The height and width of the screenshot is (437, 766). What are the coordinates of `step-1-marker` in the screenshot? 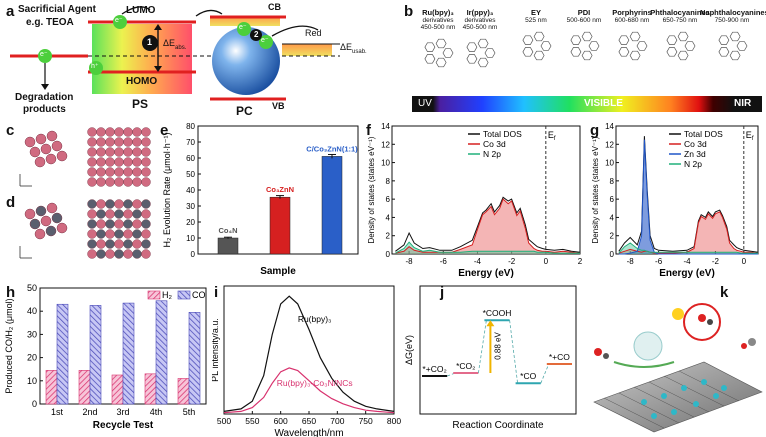 It's located at (150, 43).